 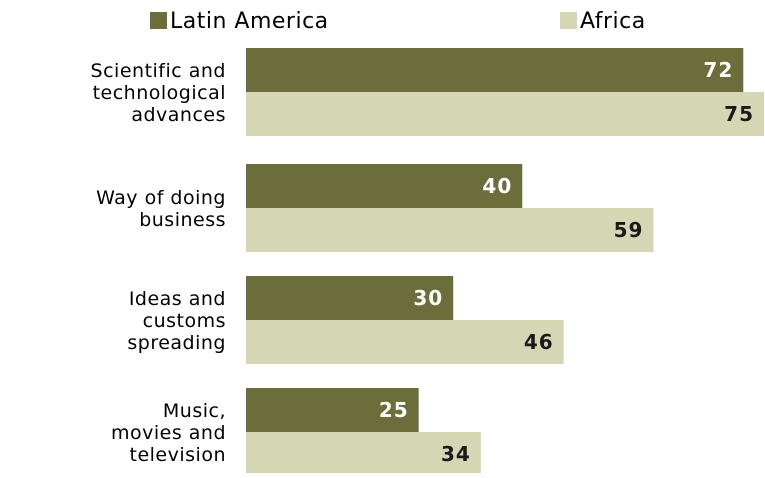 I want to click on data-label-0-2: 30, so click(x=428, y=298).